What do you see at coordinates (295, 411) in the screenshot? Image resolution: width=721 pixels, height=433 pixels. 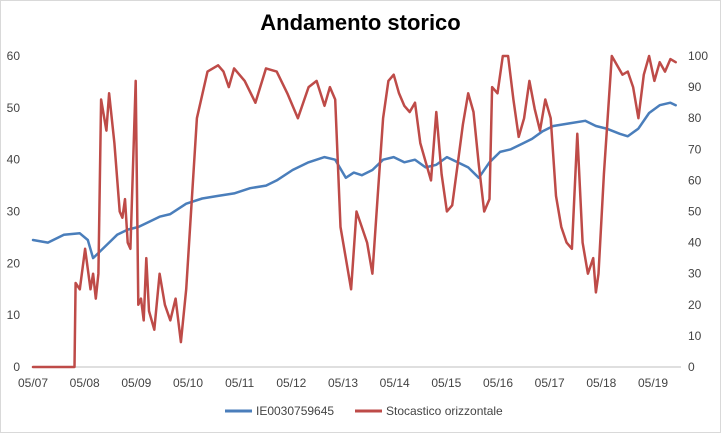 I see `legend-item-1-label: IE0030759645` at bounding box center [295, 411].